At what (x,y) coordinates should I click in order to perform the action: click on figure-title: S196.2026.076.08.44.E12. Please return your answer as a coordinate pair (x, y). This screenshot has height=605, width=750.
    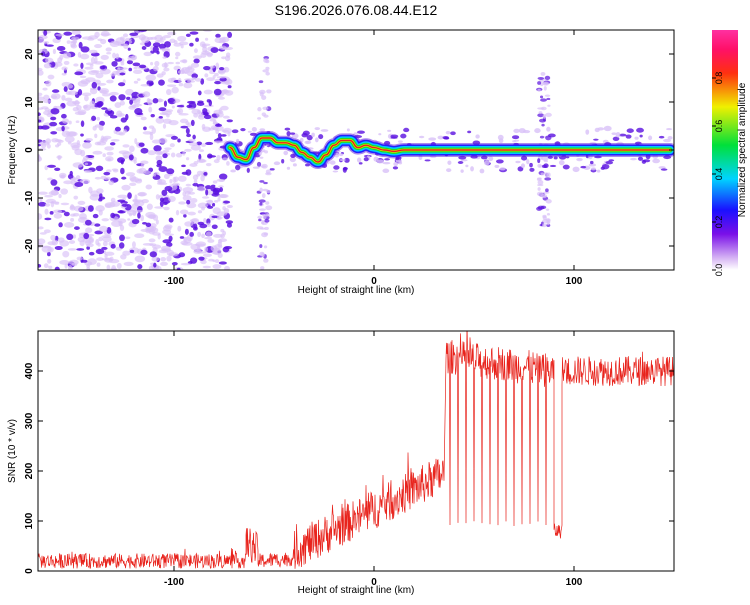
    Looking at the image, I should click on (356, 10).